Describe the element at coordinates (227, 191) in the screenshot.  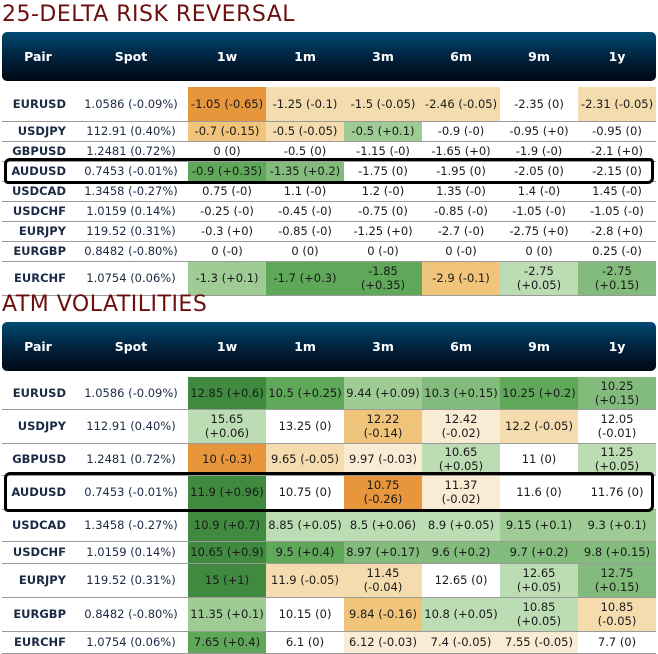
I see `value-cell-1w: 0.75 (-0)` at that location.